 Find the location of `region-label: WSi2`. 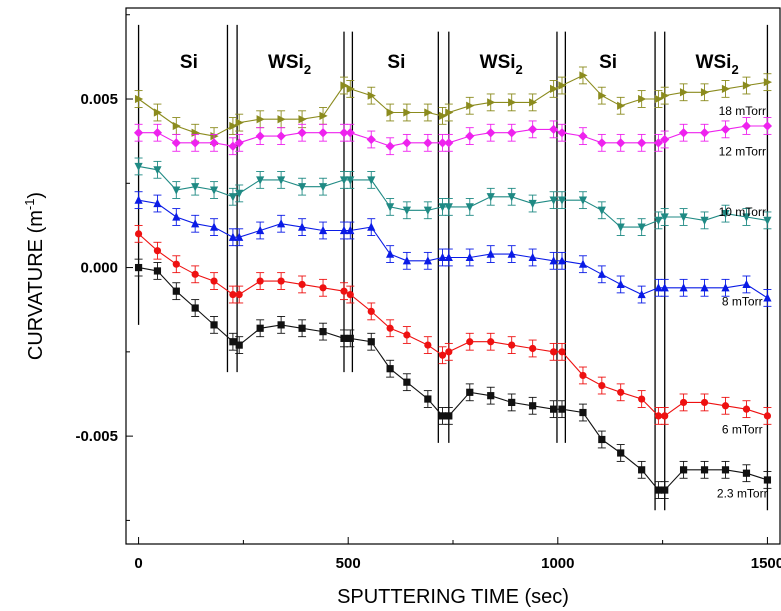

region-label: WSi2 is located at coordinates (717, 64).